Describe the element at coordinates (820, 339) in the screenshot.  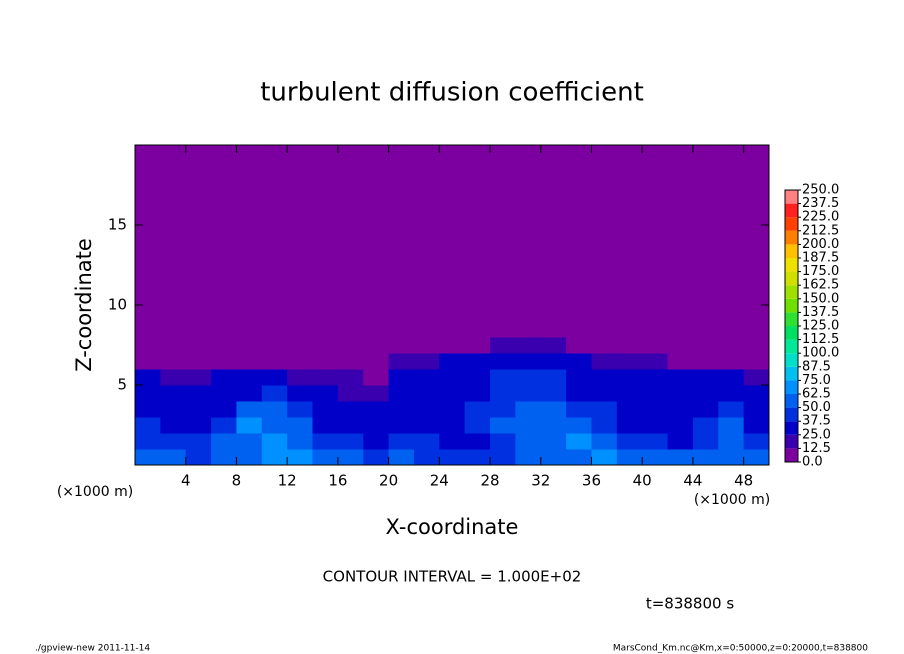
I see `colorbar-label: 112.5` at that location.